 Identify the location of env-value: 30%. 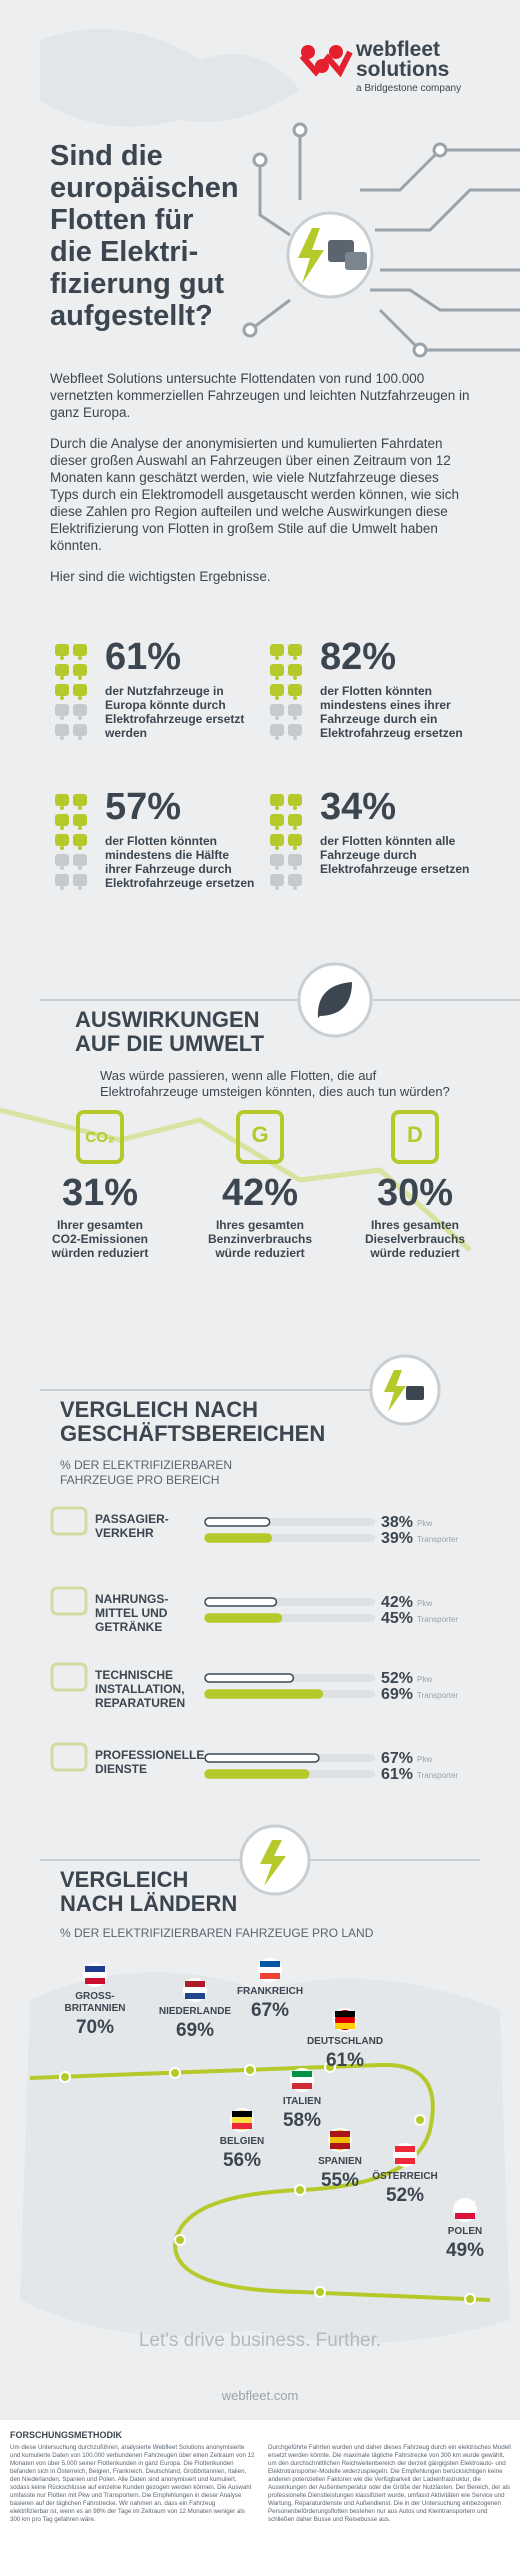
(415, 1193).